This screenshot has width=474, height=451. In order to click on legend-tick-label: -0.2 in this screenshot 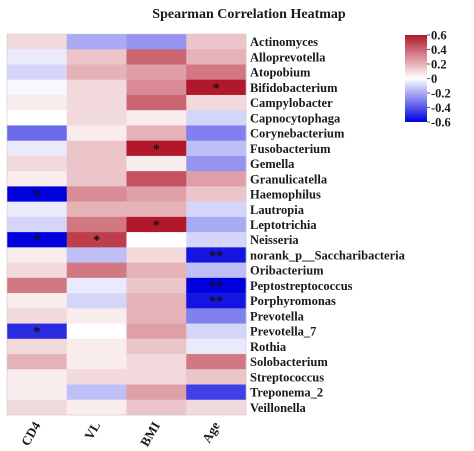, I will do `click(441, 94)`.